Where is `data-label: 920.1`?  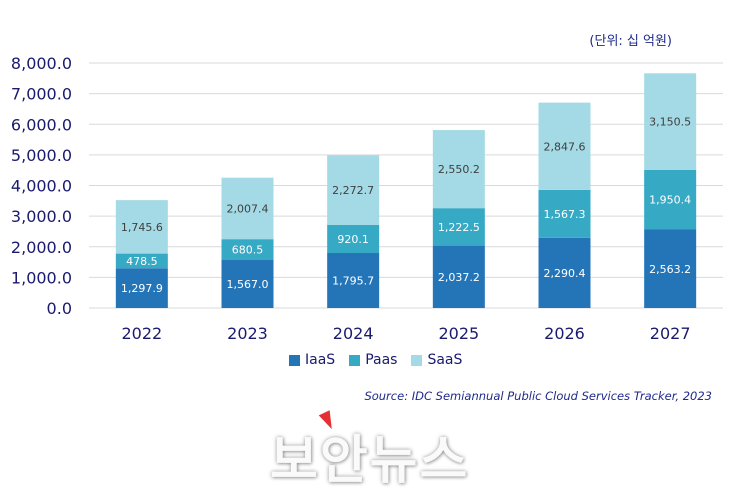
data-label: 920.1 is located at coordinates (353, 239).